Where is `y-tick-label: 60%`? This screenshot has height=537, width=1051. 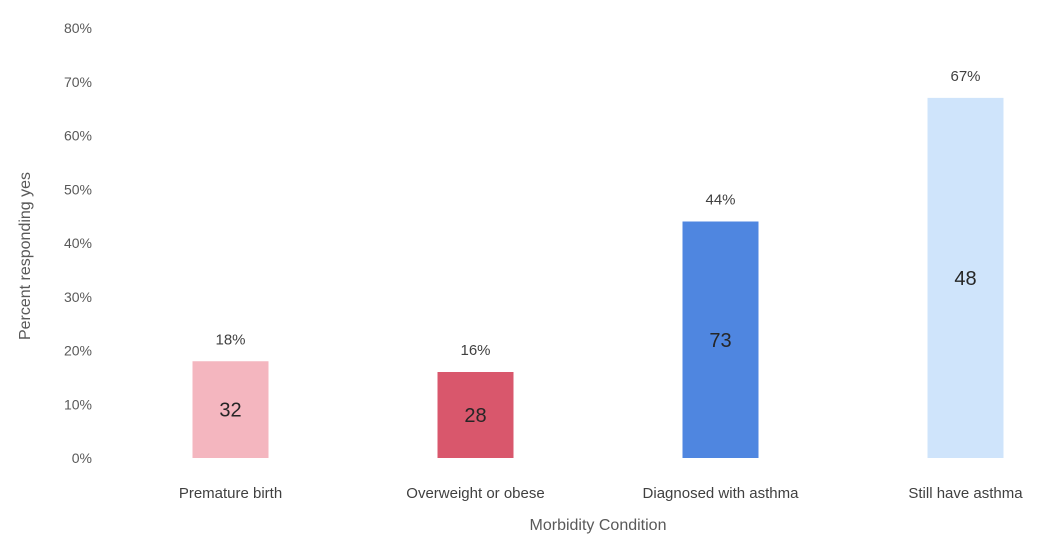
y-tick-label: 60% is located at coordinates (78, 136).